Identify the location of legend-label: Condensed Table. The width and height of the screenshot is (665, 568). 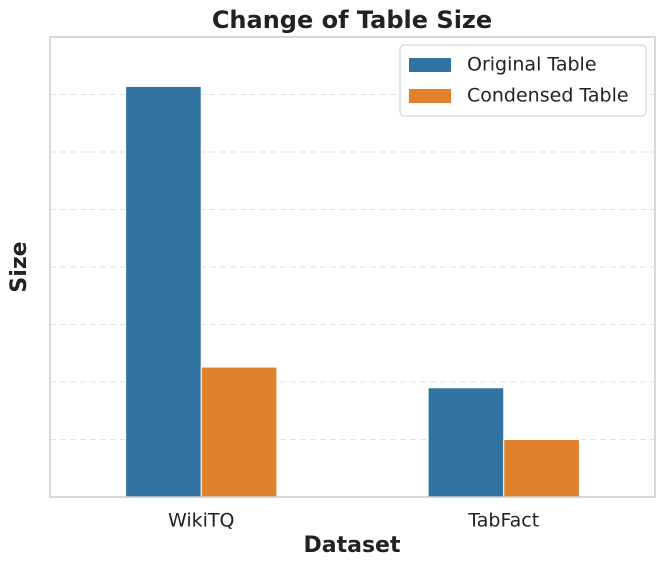
(548, 96).